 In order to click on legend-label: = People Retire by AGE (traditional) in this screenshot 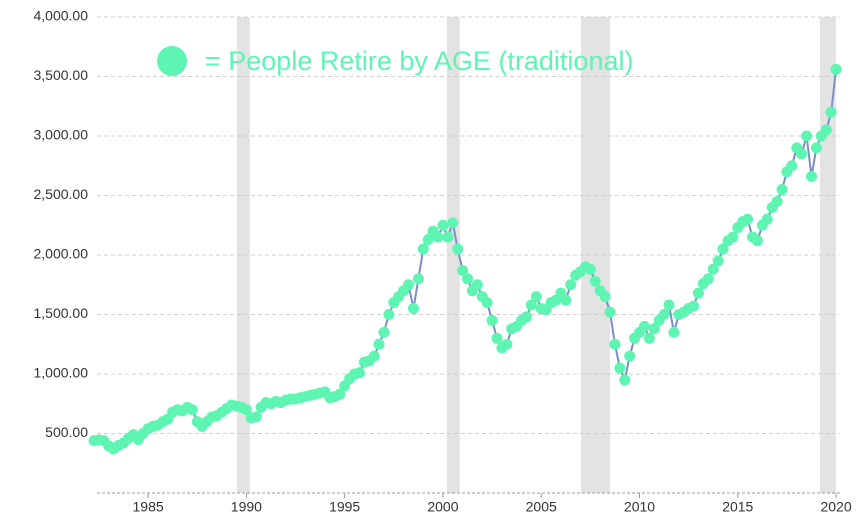, I will do `click(419, 61)`.